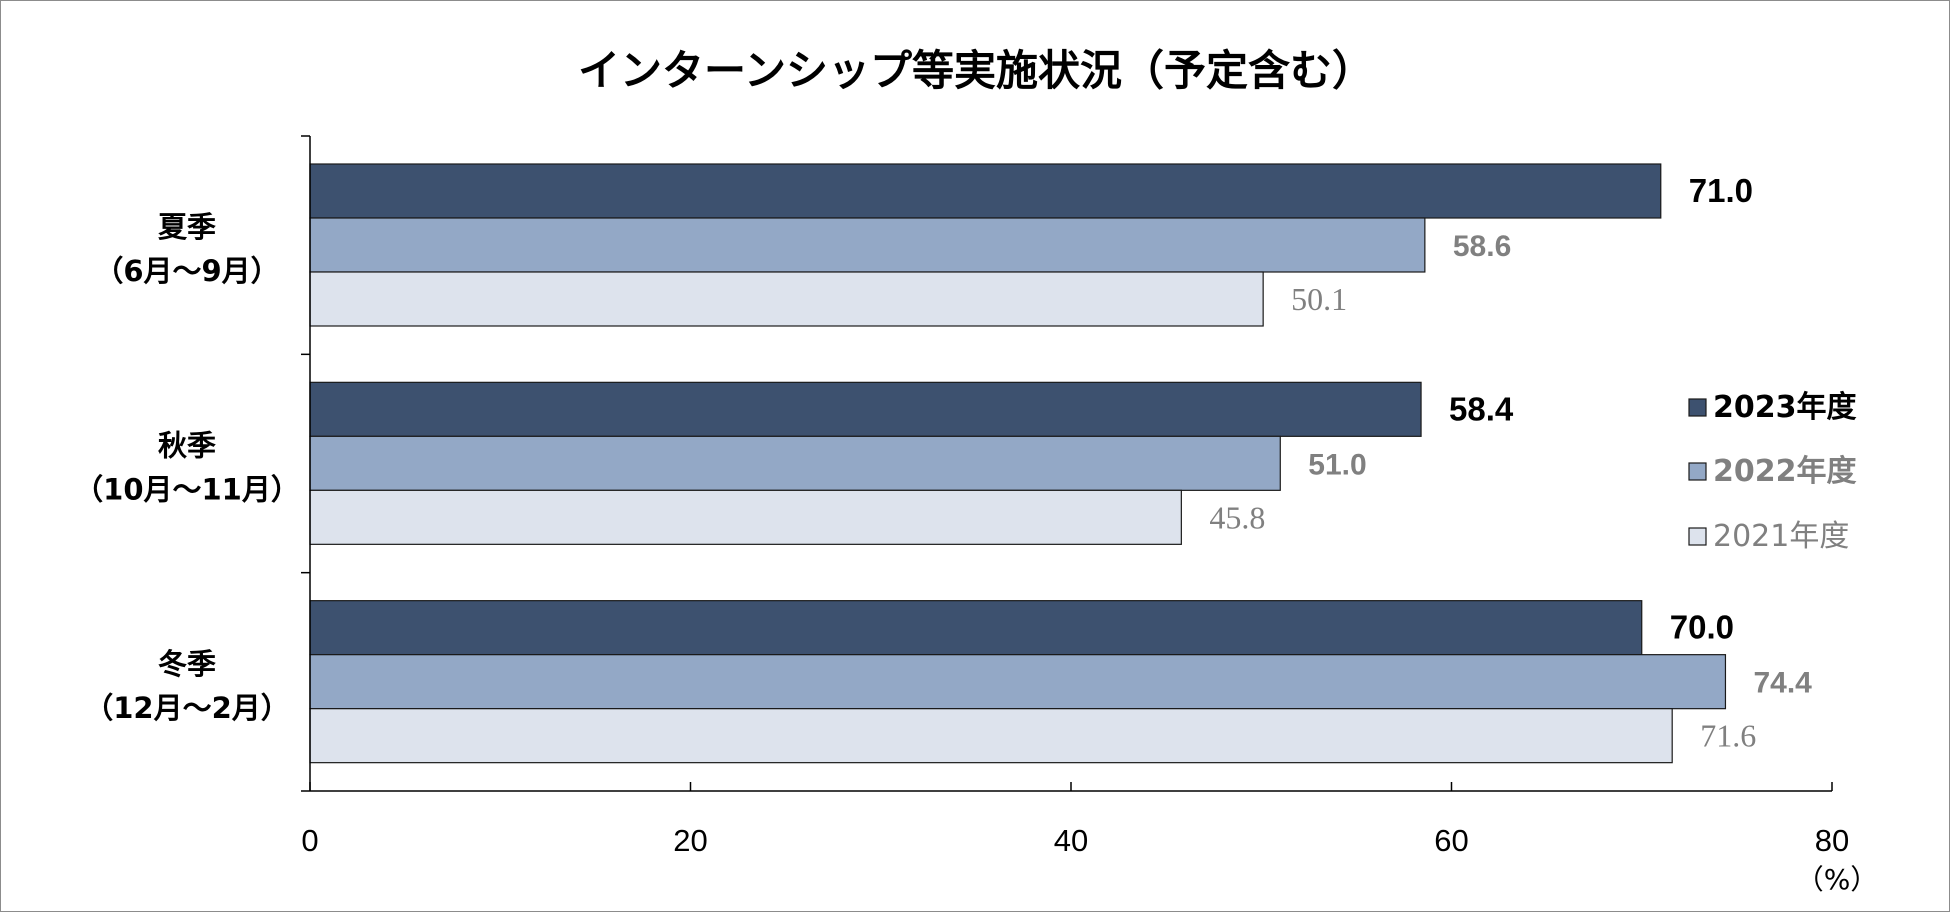 This screenshot has width=1950, height=912. I want to click on x-tick-label: 80, so click(1832, 840).